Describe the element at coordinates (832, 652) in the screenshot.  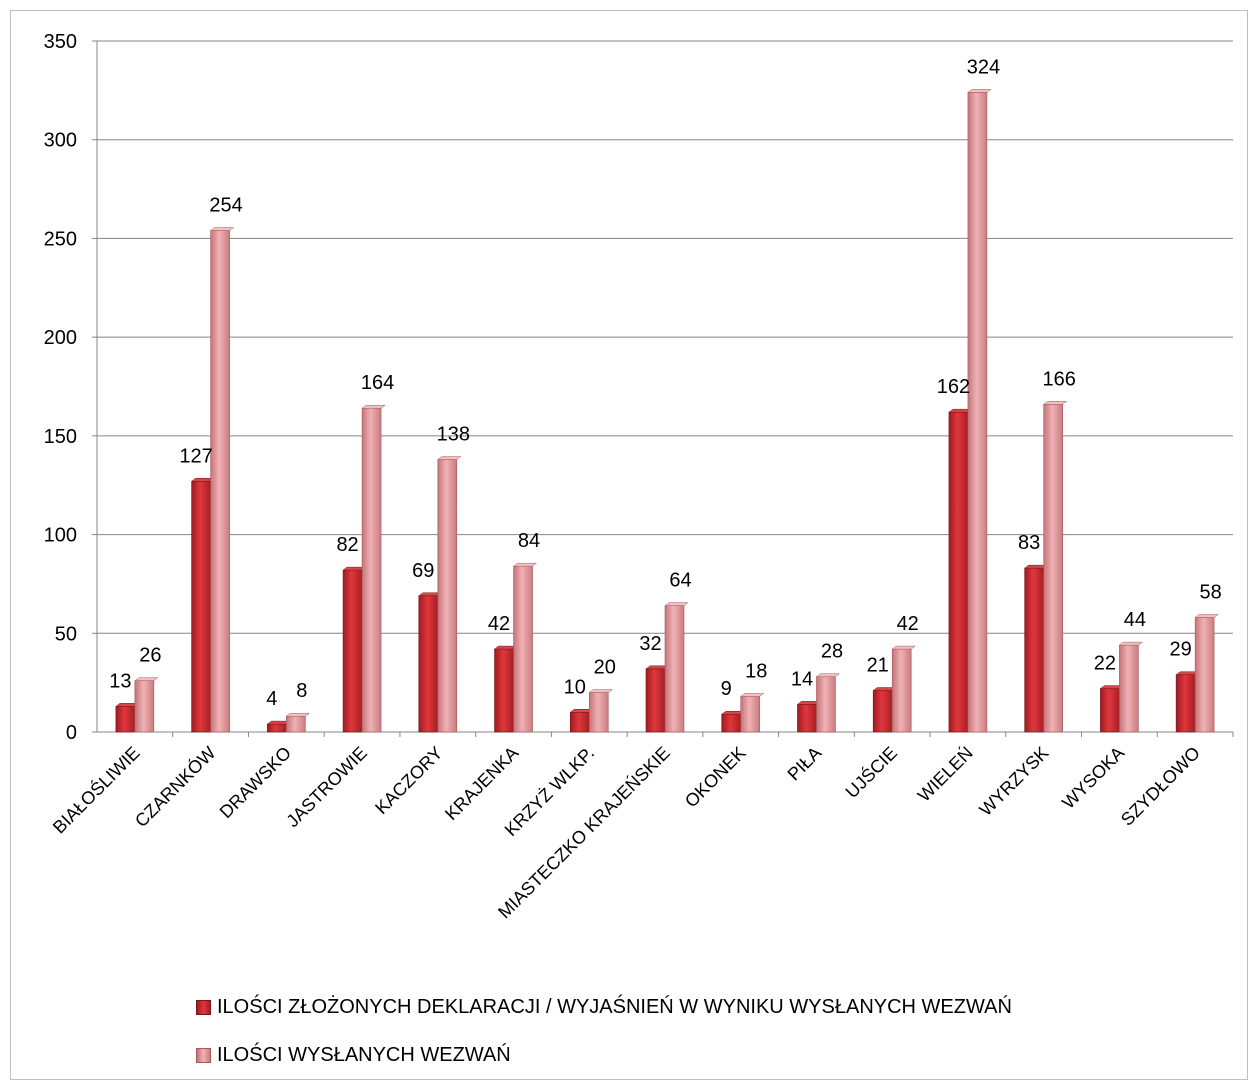
I see `data-label-series-2: 28` at that location.